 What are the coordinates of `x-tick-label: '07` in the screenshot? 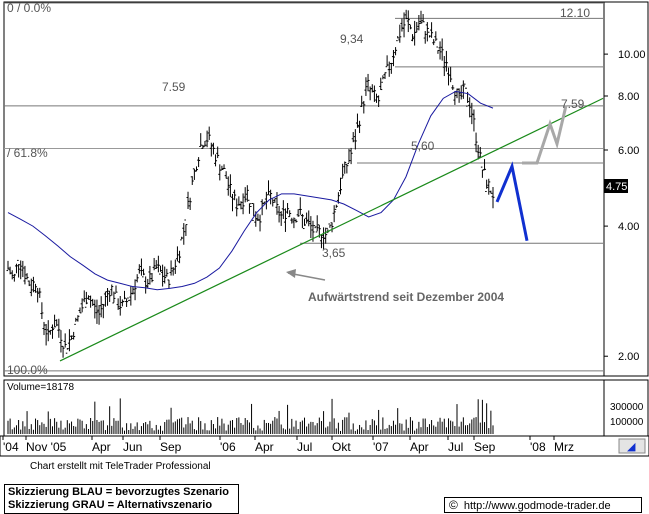 It's located at (381, 447).